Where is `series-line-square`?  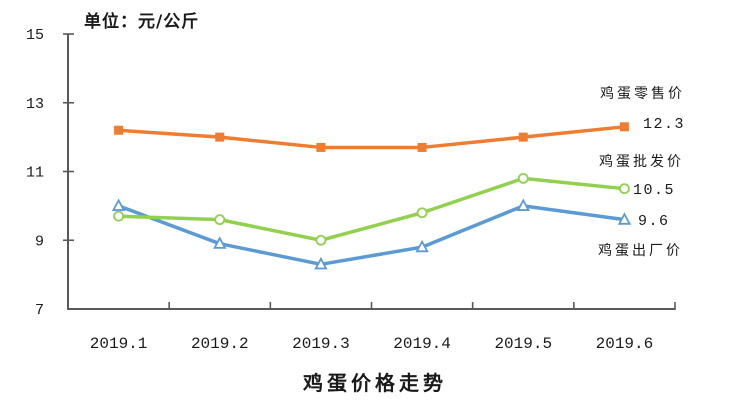
series-line-square is located at coordinates (371, 137).